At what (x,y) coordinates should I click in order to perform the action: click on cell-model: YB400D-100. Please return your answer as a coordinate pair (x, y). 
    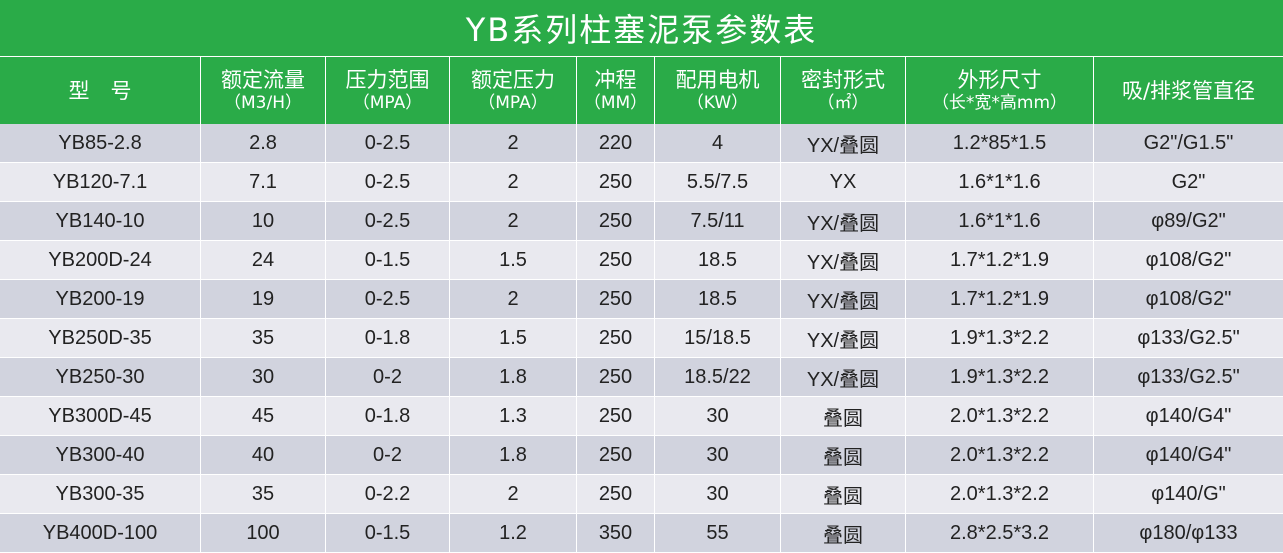
    Looking at the image, I should click on (100, 533).